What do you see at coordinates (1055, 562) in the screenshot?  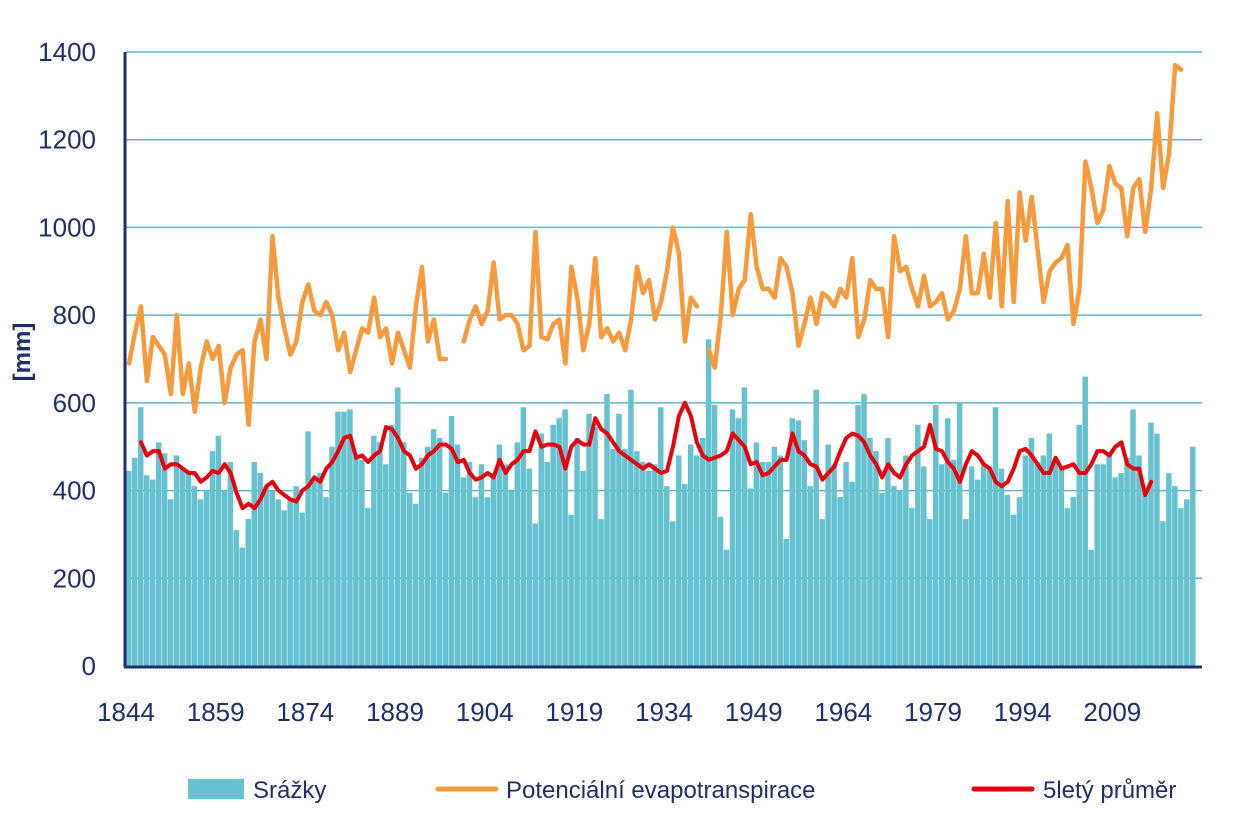 I see `bar-1999` at bounding box center [1055, 562].